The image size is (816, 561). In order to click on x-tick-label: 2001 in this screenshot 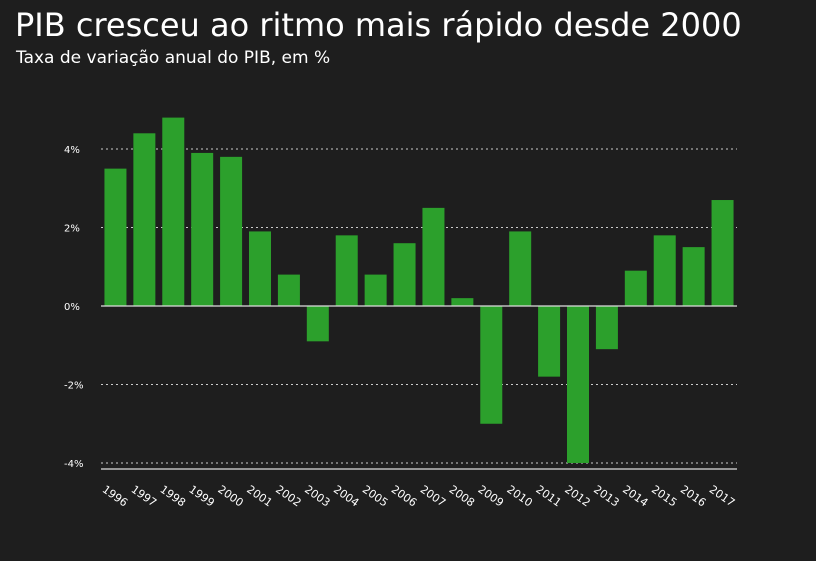, I will do `click(259, 496)`.